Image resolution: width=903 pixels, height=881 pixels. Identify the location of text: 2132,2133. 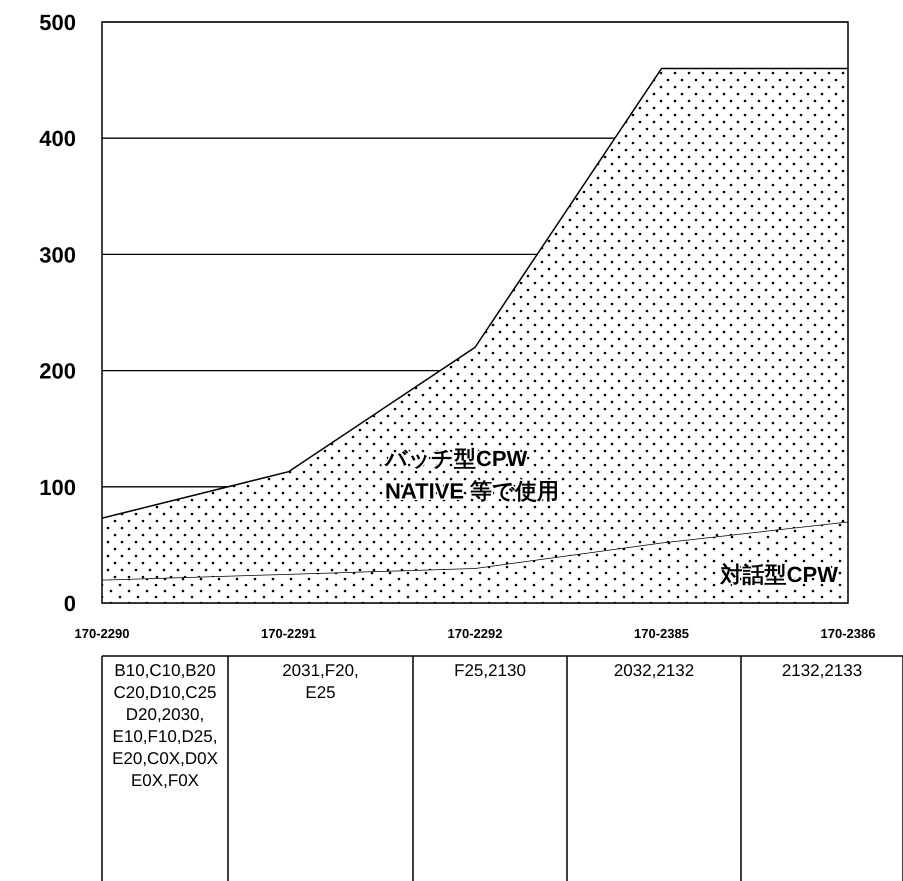
(822, 670).